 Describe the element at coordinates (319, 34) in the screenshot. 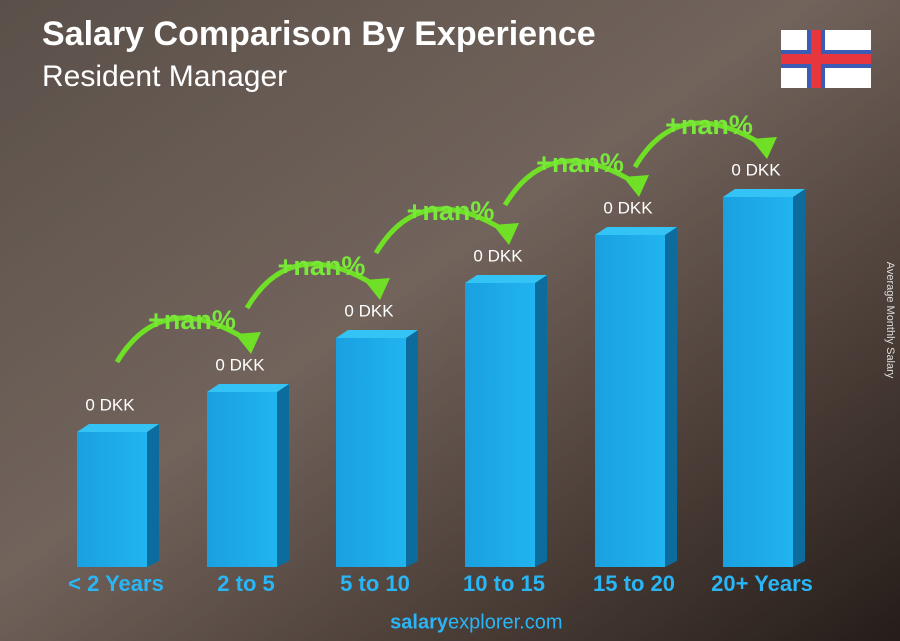

I see `title: Salary Comparison By Experience` at that location.